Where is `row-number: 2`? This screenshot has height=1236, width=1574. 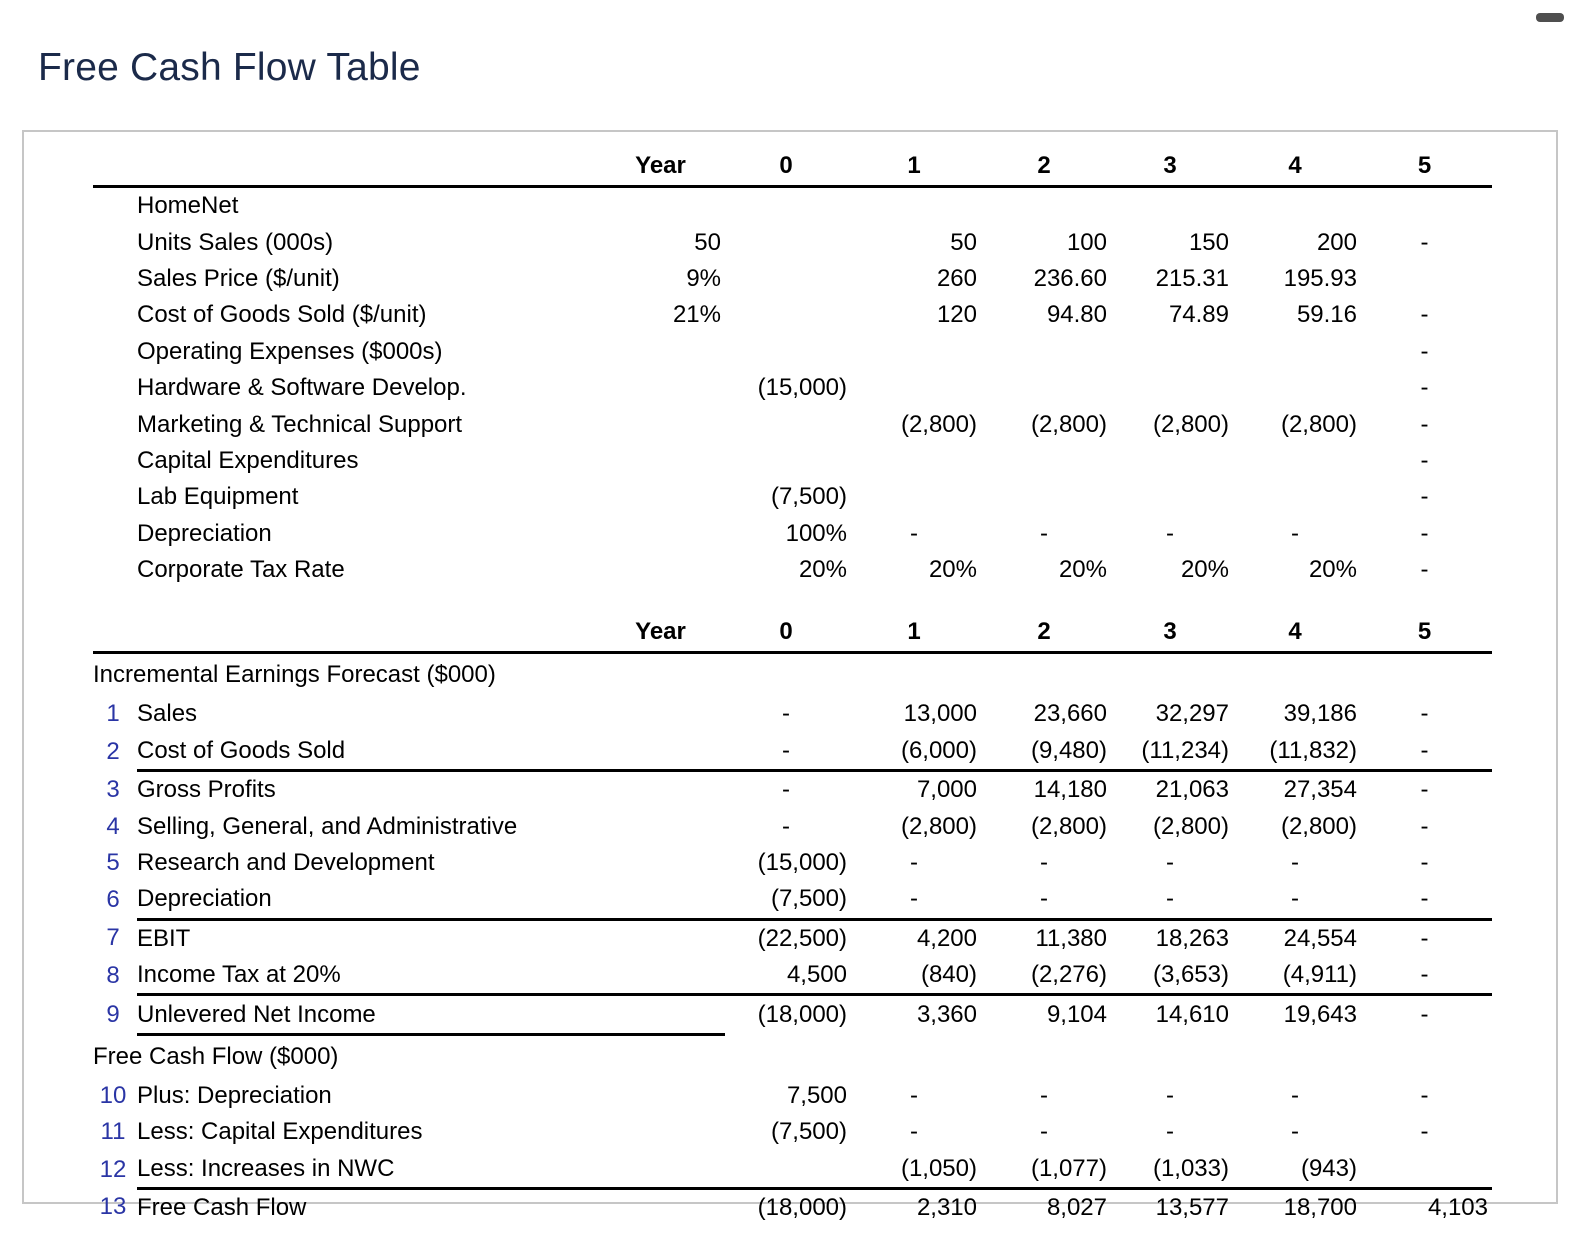
row-number: 2 is located at coordinates (113, 751).